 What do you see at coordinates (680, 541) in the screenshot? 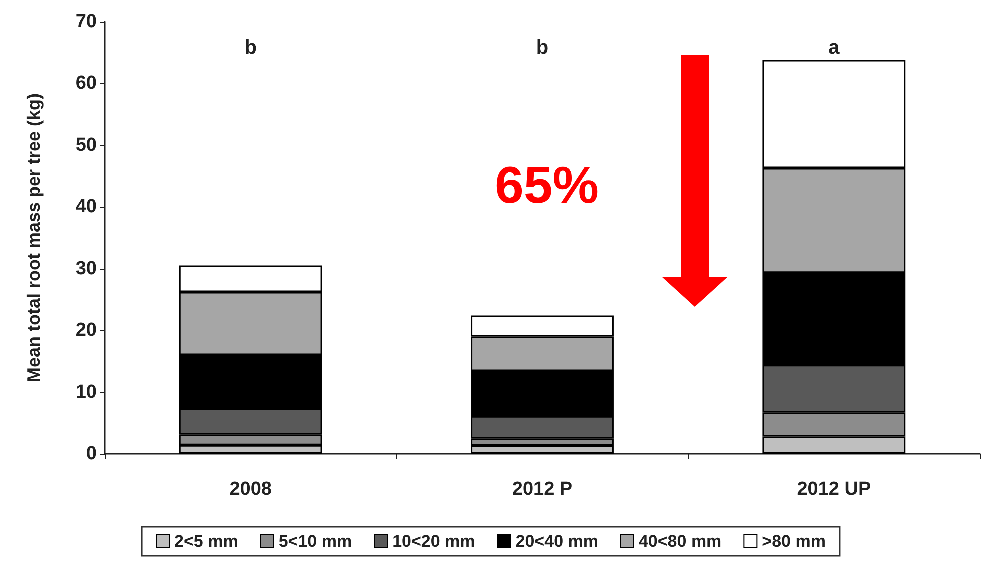
I see `legend-label: 40<80 mm` at bounding box center [680, 541].